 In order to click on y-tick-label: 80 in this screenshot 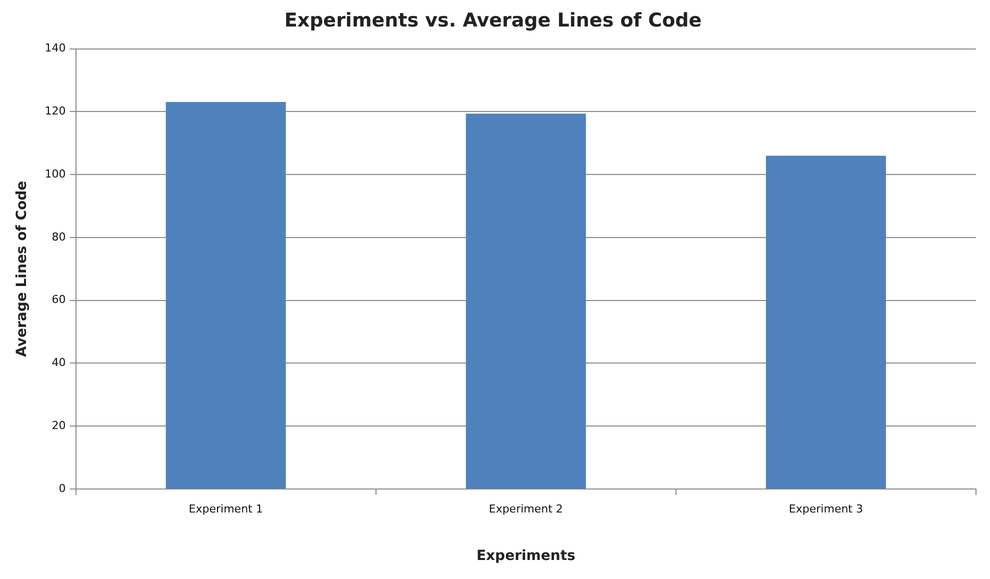, I will do `click(59, 237)`.